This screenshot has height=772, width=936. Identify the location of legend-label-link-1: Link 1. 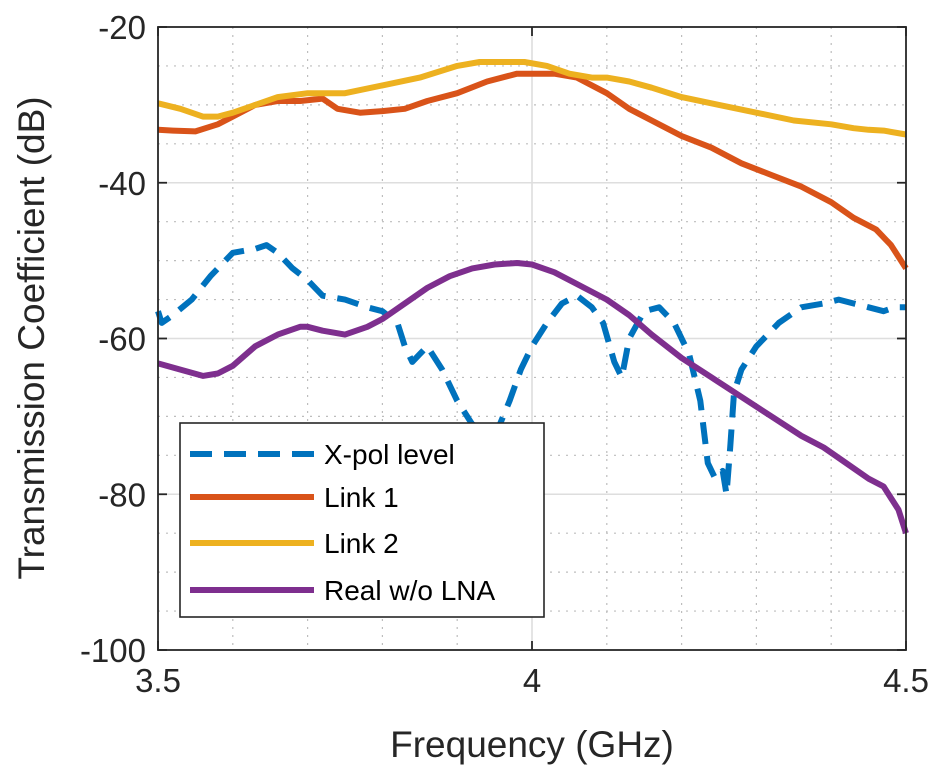
(361, 497).